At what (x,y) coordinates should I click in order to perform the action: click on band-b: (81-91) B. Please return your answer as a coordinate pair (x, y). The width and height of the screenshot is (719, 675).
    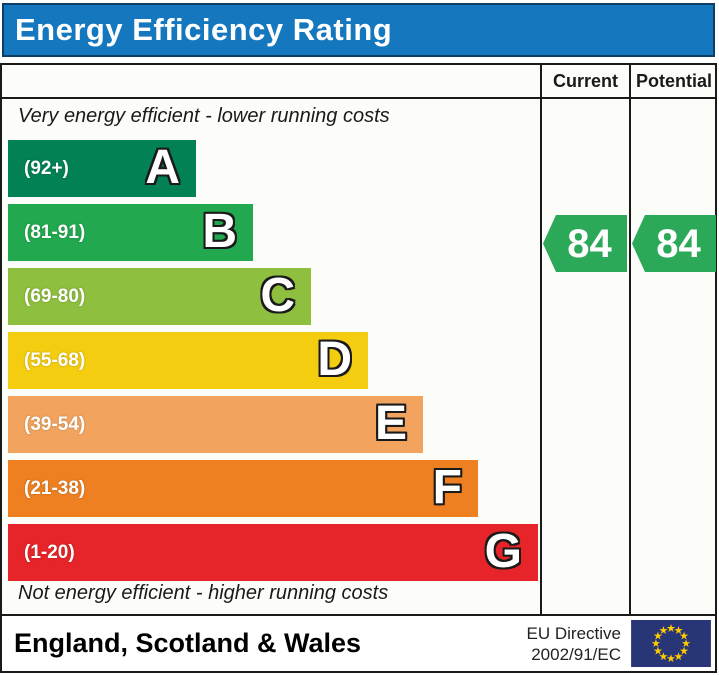
    Looking at the image, I should click on (130, 232).